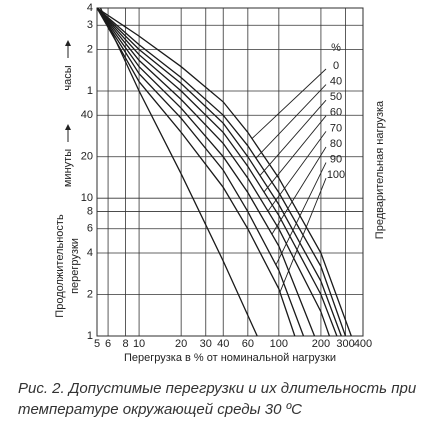 Image resolution: width=441 pixels, height=444 pixels. What do you see at coordinates (230, 358) in the screenshot?
I see `x-axis-label: Перегрузка в % от номинальной нагрузки` at bounding box center [230, 358].